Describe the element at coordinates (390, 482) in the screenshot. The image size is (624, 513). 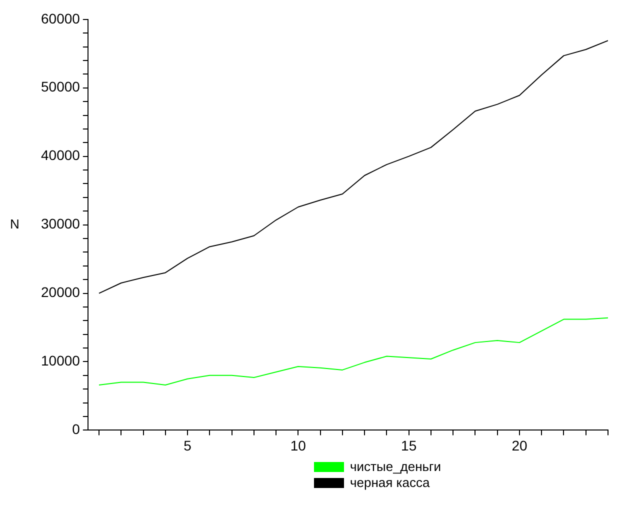
I see `legend-label: черная касса` at that location.